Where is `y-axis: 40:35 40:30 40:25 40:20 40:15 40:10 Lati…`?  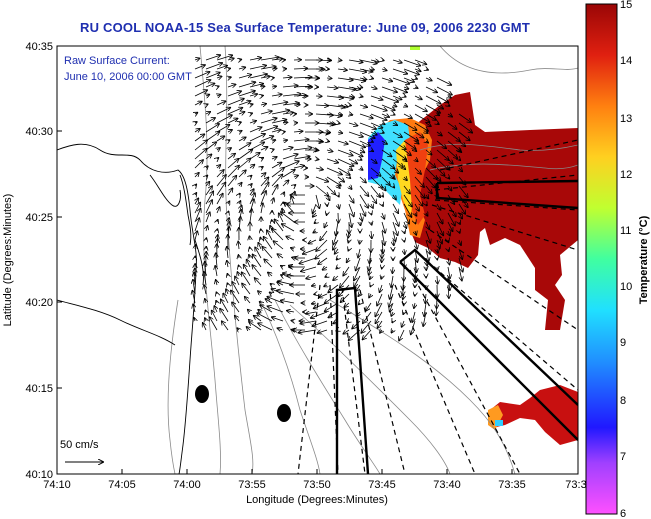
y-axis: 40:35 40:30 40:25 40:20 40:15 40:10 Lati… is located at coordinates (32, 261).